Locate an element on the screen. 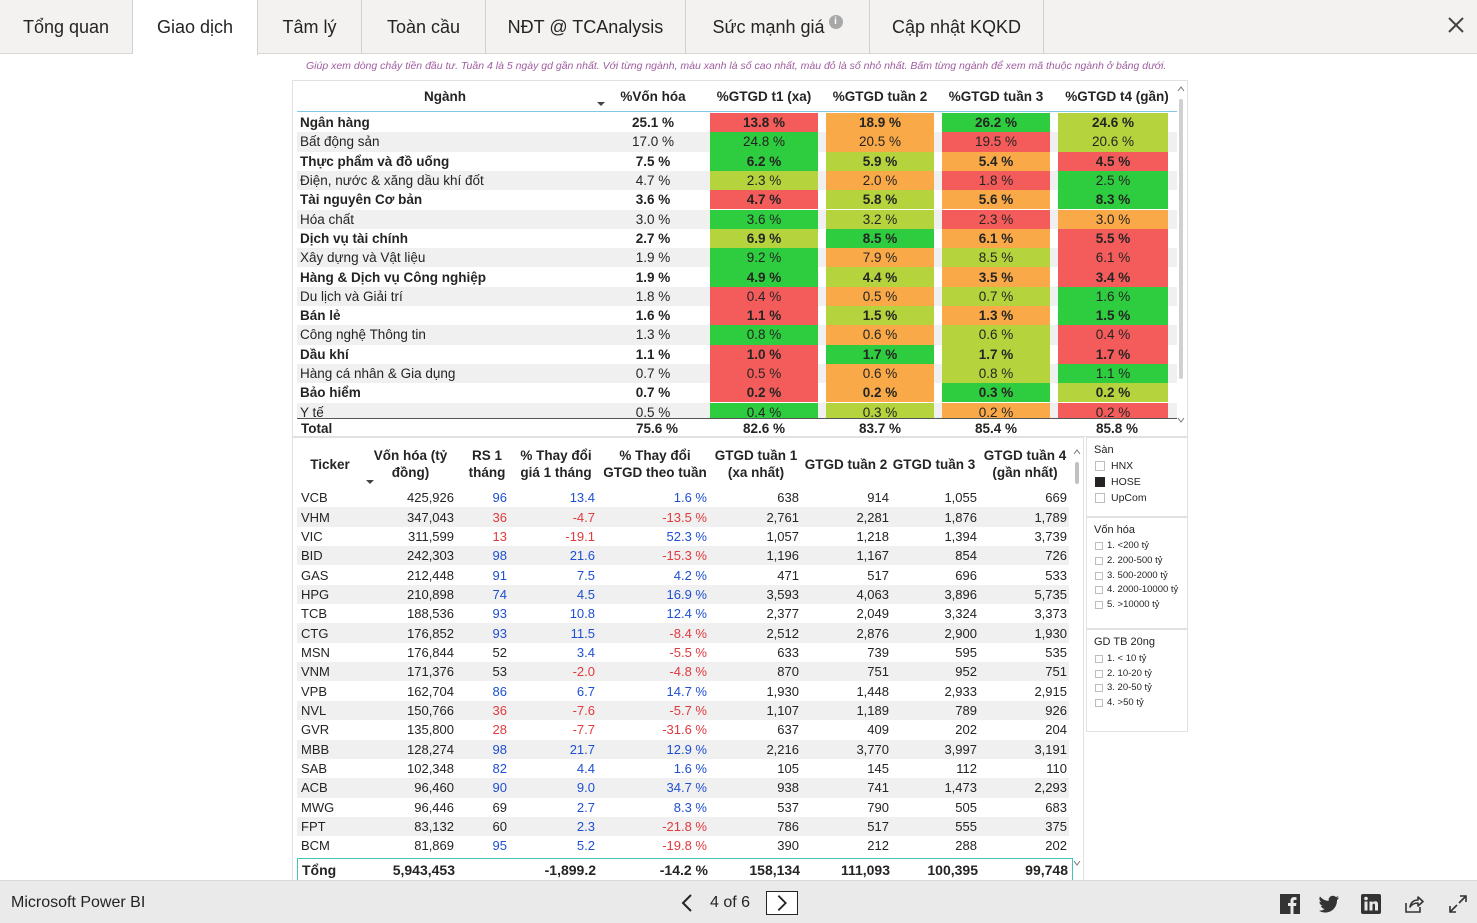 This screenshot has height=923, width=1477. tab-tam-ly: Tâm lý is located at coordinates (310, 27).